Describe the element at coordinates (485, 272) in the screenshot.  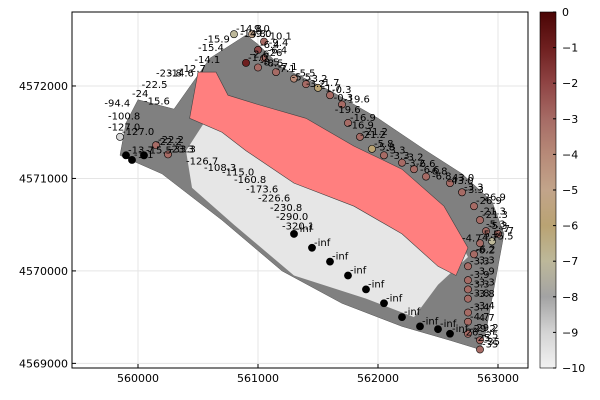
I see `annotation-label: -3.9` at that location.